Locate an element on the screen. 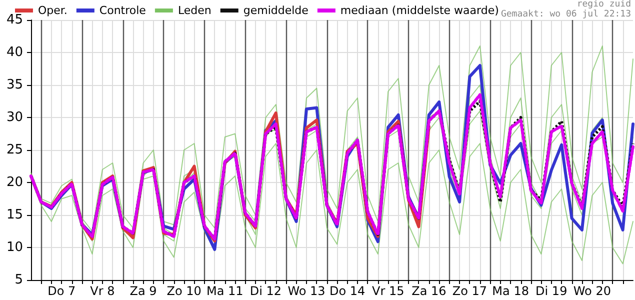 This screenshot has width=635, height=300. y-tick-label: 40 is located at coordinates (14, 52).